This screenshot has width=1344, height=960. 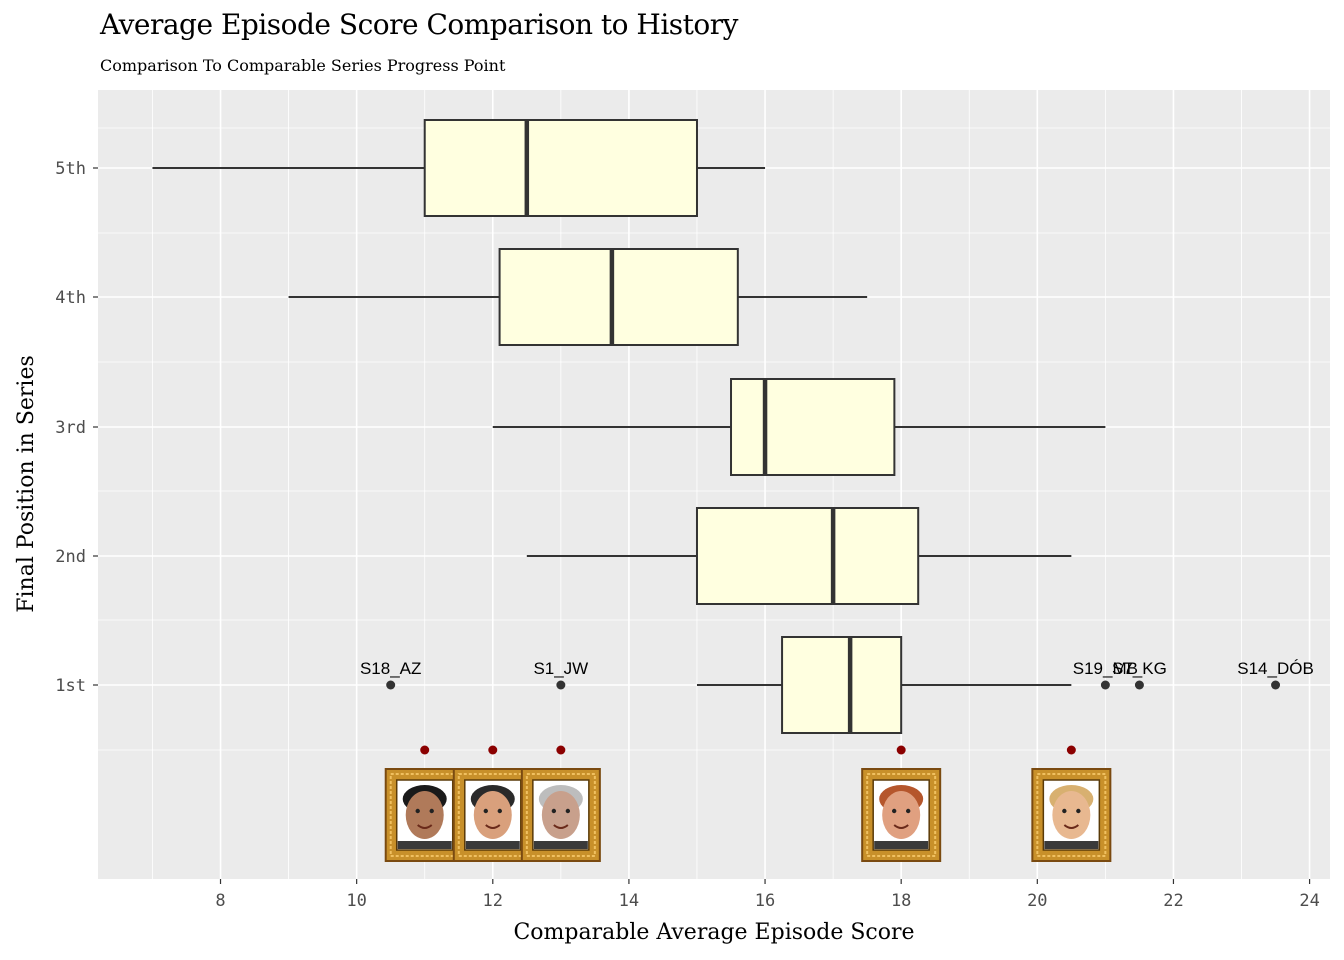 What do you see at coordinates (70, 169) in the screenshot?
I see `y-tick-label: 5th` at bounding box center [70, 169].